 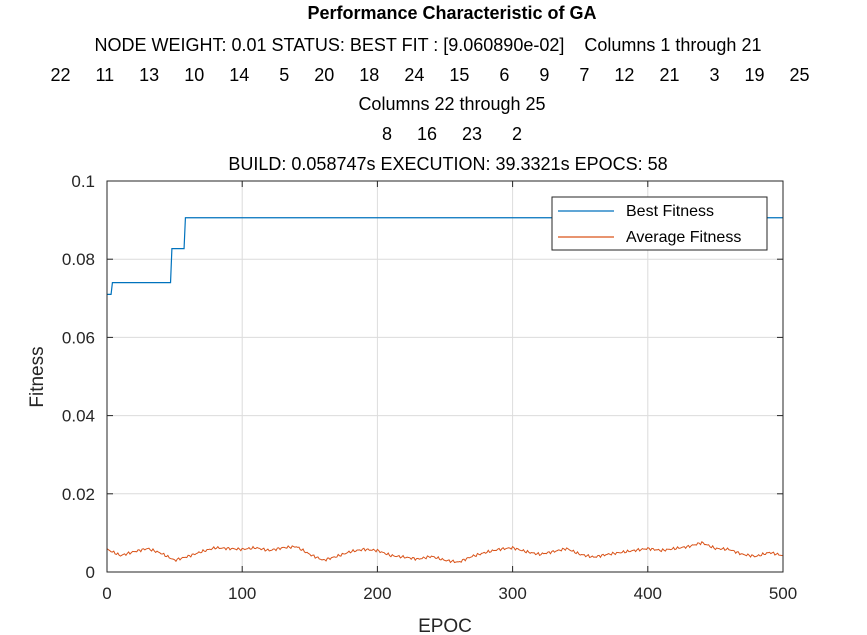 I want to click on legend: Best Fitness Average Fitness, so click(x=659, y=223).